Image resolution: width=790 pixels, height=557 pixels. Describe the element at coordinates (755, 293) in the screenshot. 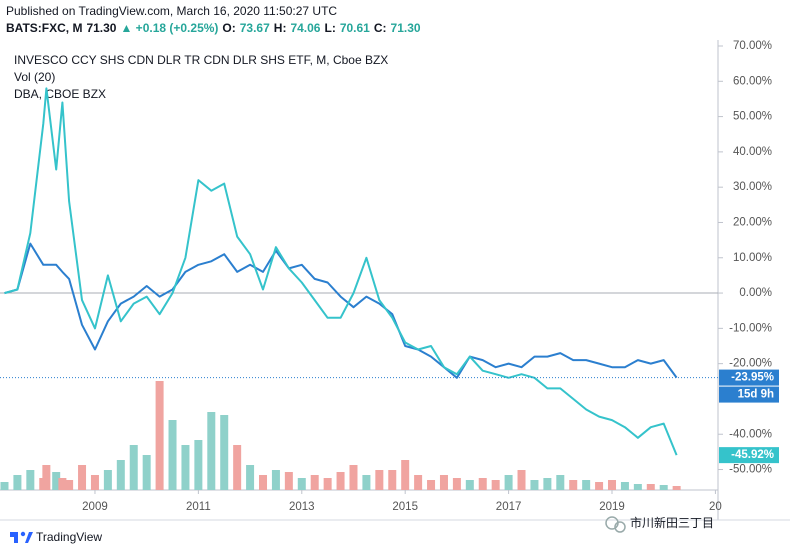

I see `y-tick-label: 0.00%` at that location.